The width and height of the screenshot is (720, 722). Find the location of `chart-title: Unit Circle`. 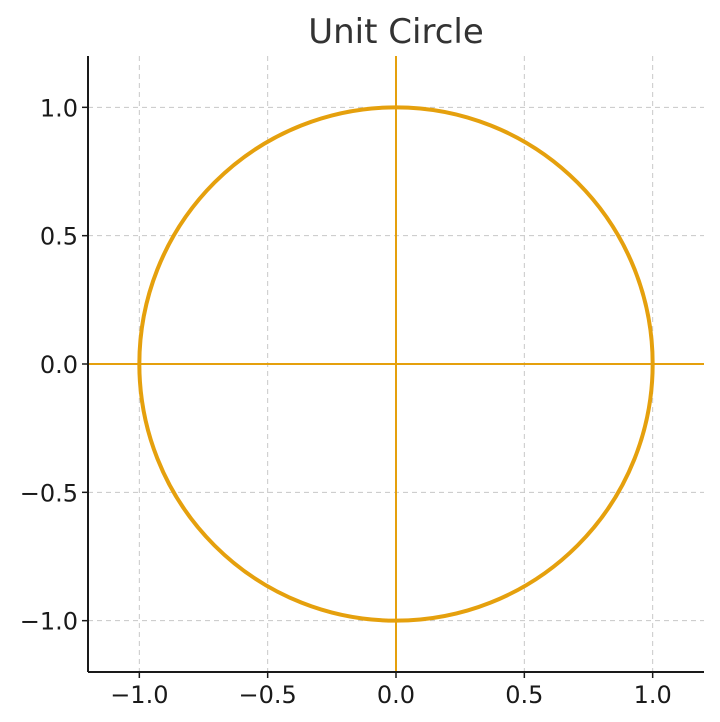

chart-title: Unit Circle is located at coordinates (396, 32).